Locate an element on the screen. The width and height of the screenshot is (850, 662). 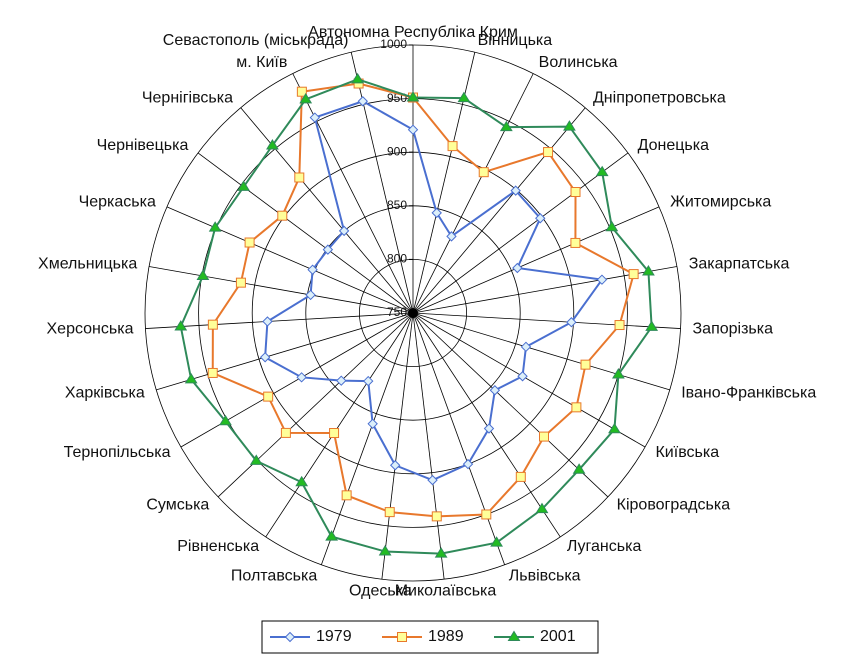
tick-label: 1000 is located at coordinates (393, 44).